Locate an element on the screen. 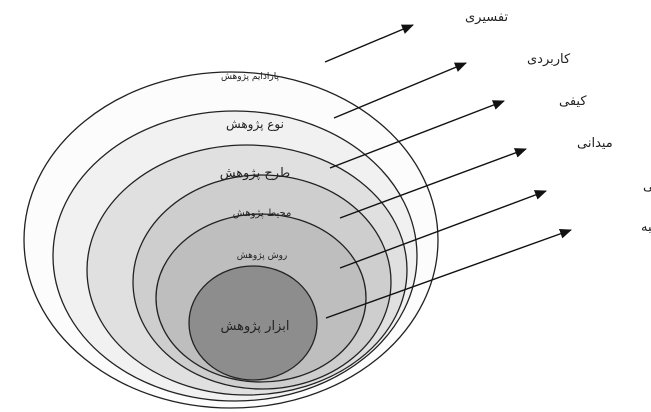 The height and width of the screenshot is (412, 651). arrow-field is located at coordinates (433, 183).